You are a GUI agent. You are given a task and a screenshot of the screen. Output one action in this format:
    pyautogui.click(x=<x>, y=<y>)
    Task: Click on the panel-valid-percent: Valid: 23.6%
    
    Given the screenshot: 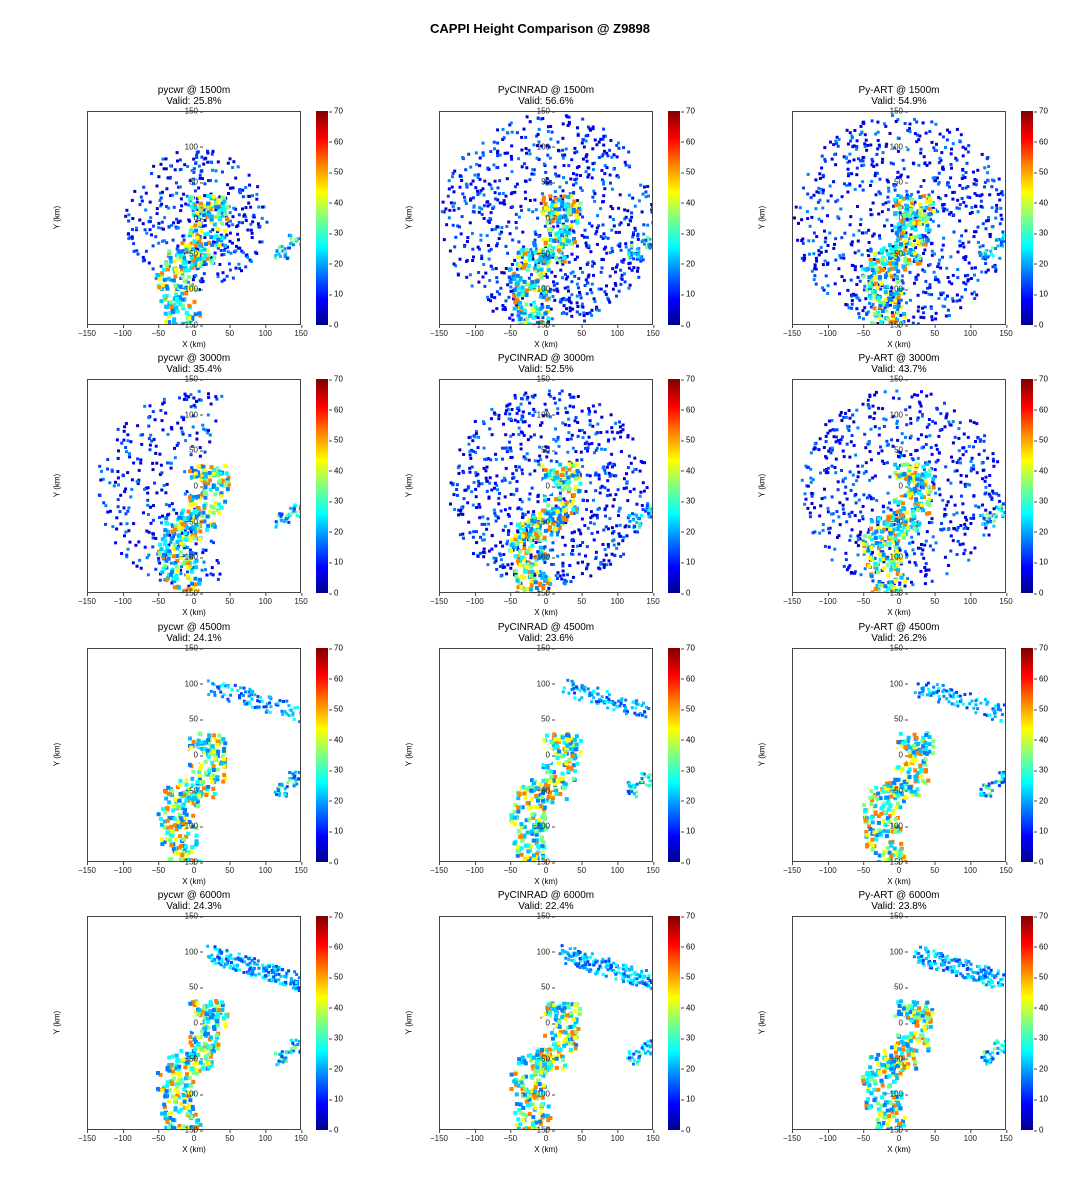 What is the action you would take?
    pyautogui.click(x=546, y=638)
    